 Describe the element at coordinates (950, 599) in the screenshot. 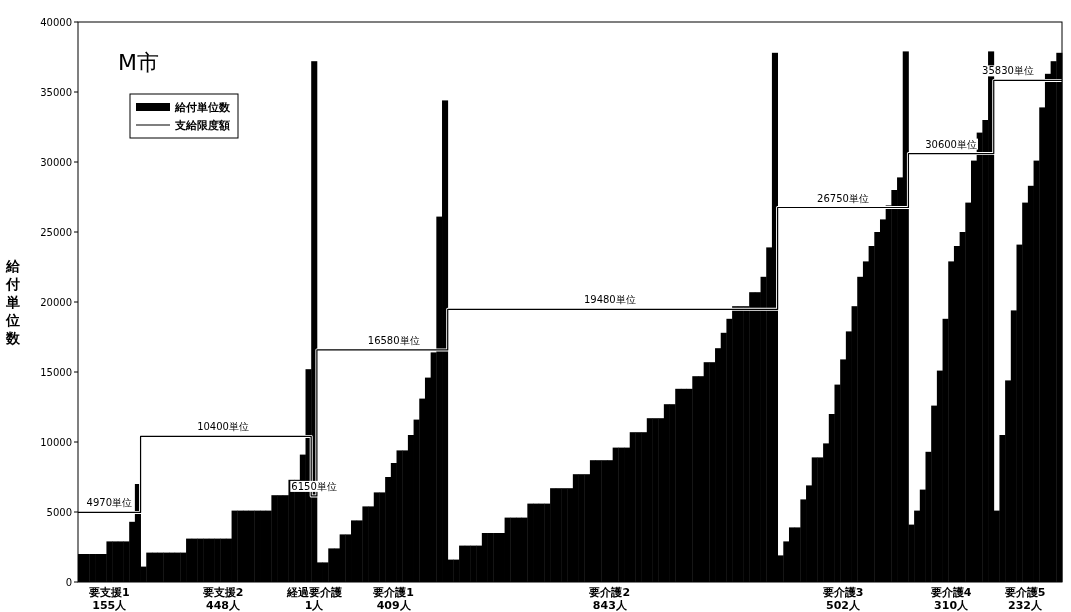

I see `x-tick-label: 要介護4 310人` at that location.